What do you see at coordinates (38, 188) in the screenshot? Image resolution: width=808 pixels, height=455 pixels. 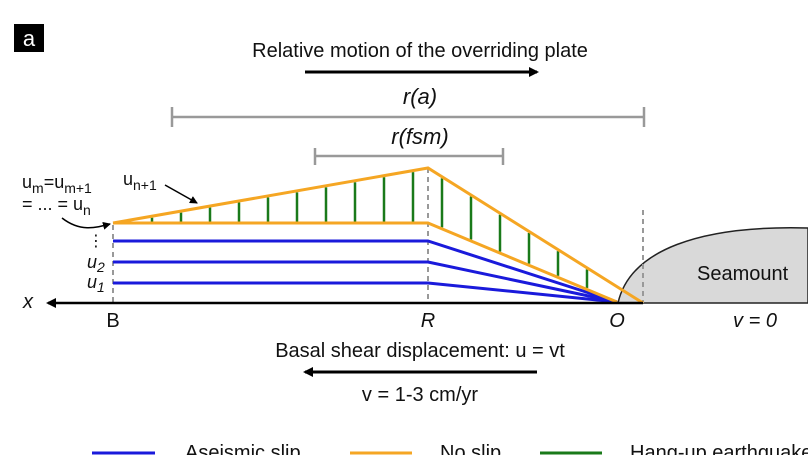 I see `label-sub: m` at bounding box center [38, 188].